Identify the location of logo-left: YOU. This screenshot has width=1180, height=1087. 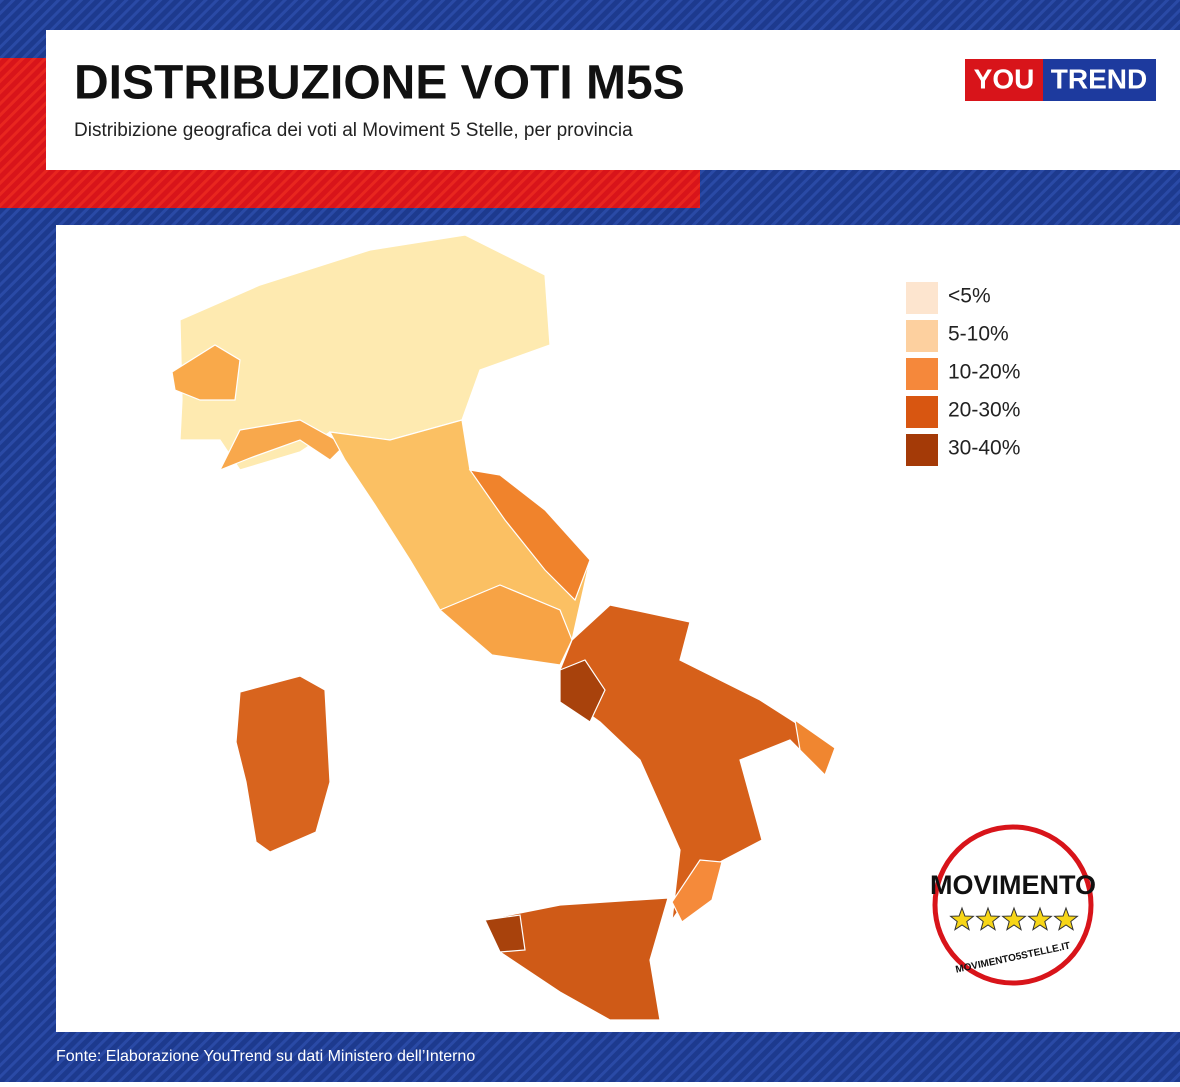
(1004, 78).